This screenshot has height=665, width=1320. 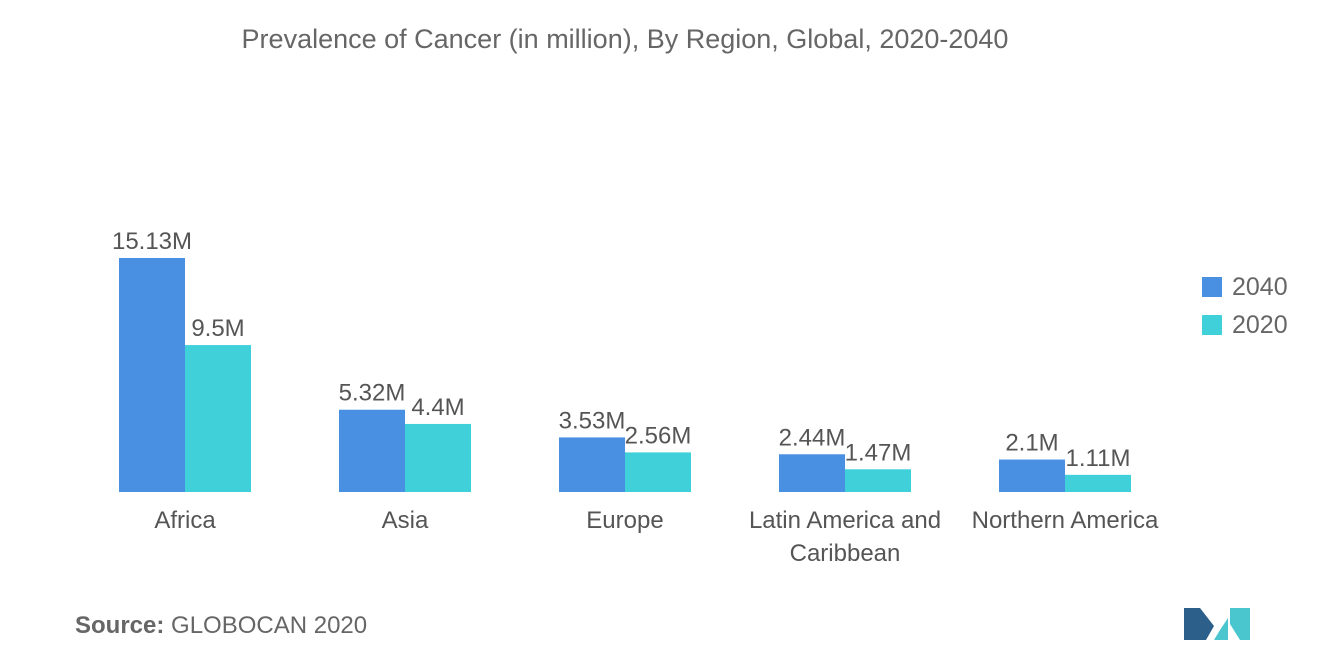 I want to click on x-tick-label-2: Europe, so click(x=624, y=520).